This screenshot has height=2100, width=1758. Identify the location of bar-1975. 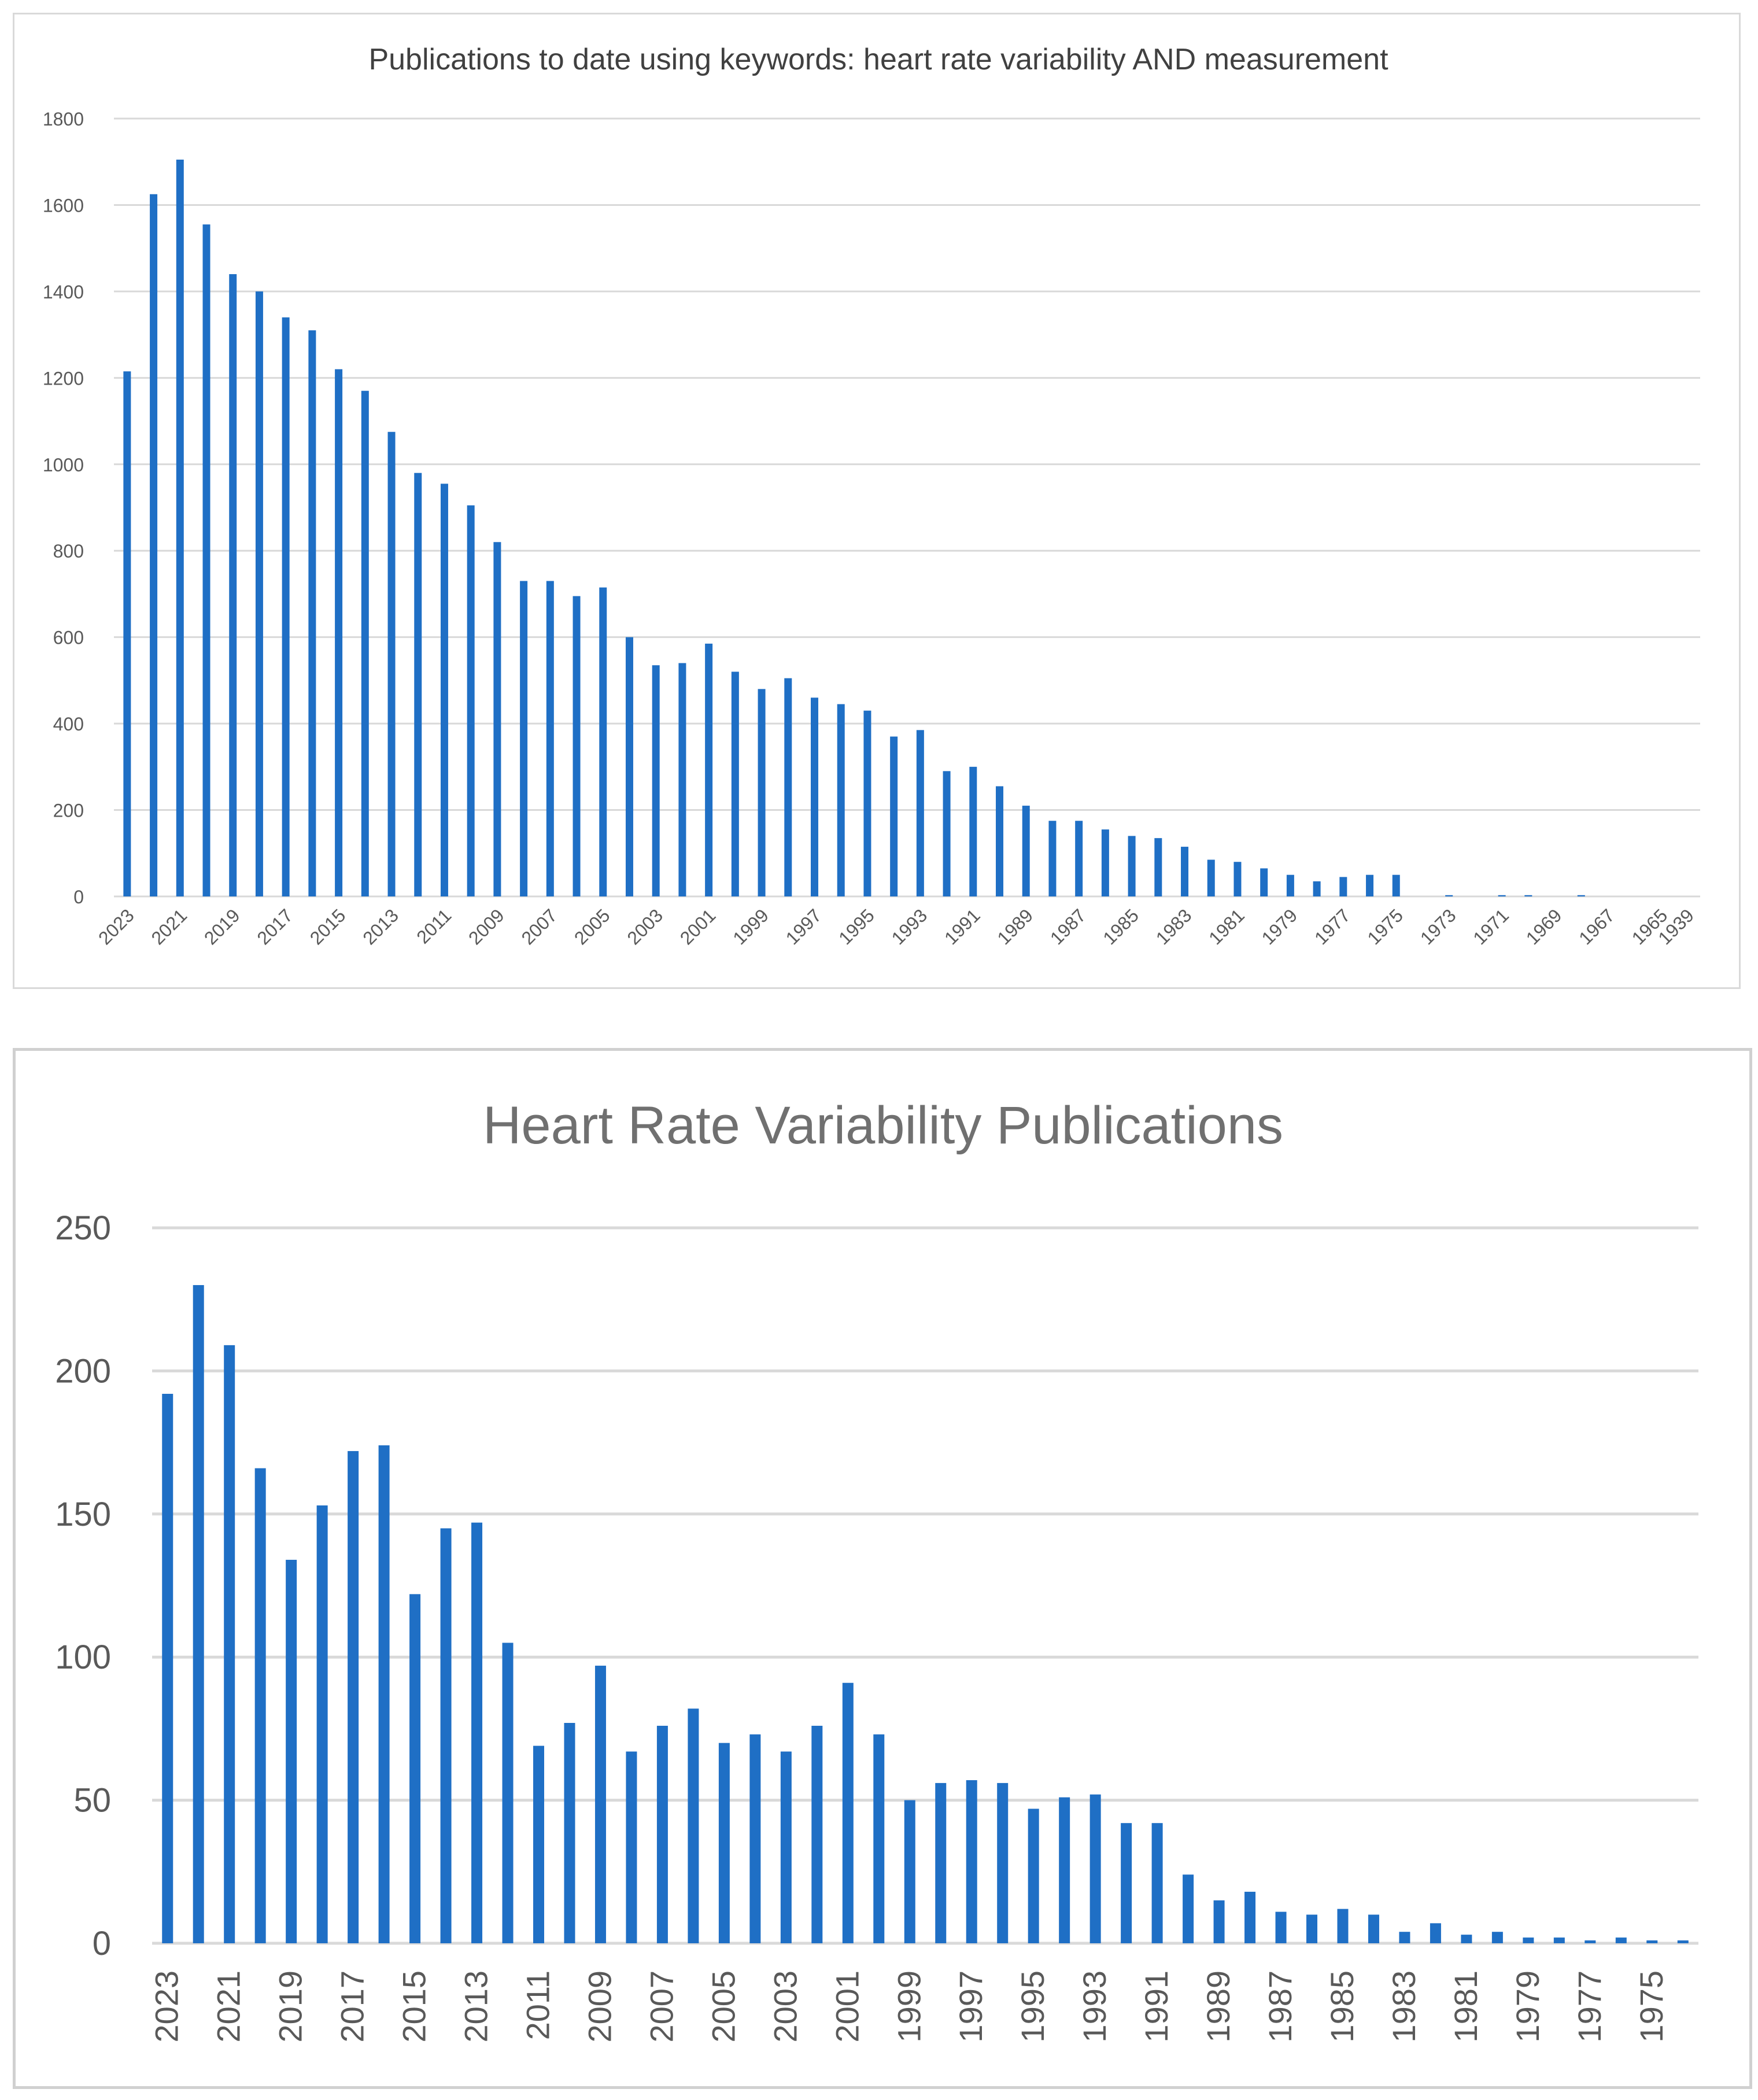
(1652, 1941).